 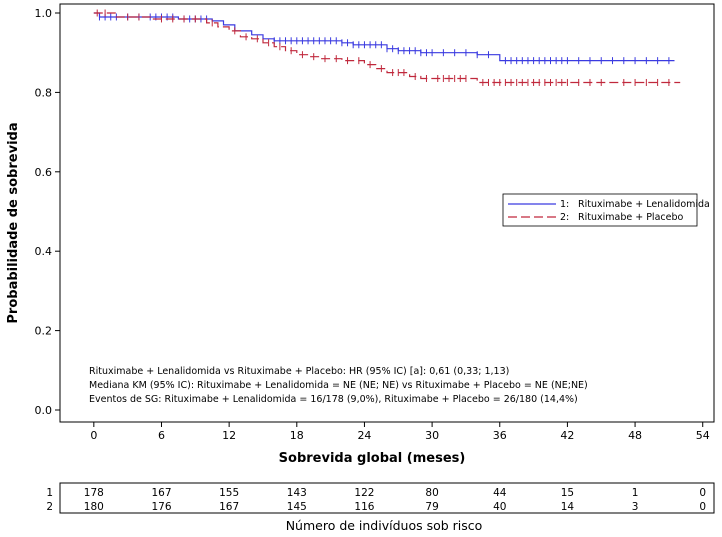 I want to click on risk-value-1-6: 44, so click(x=500, y=493).